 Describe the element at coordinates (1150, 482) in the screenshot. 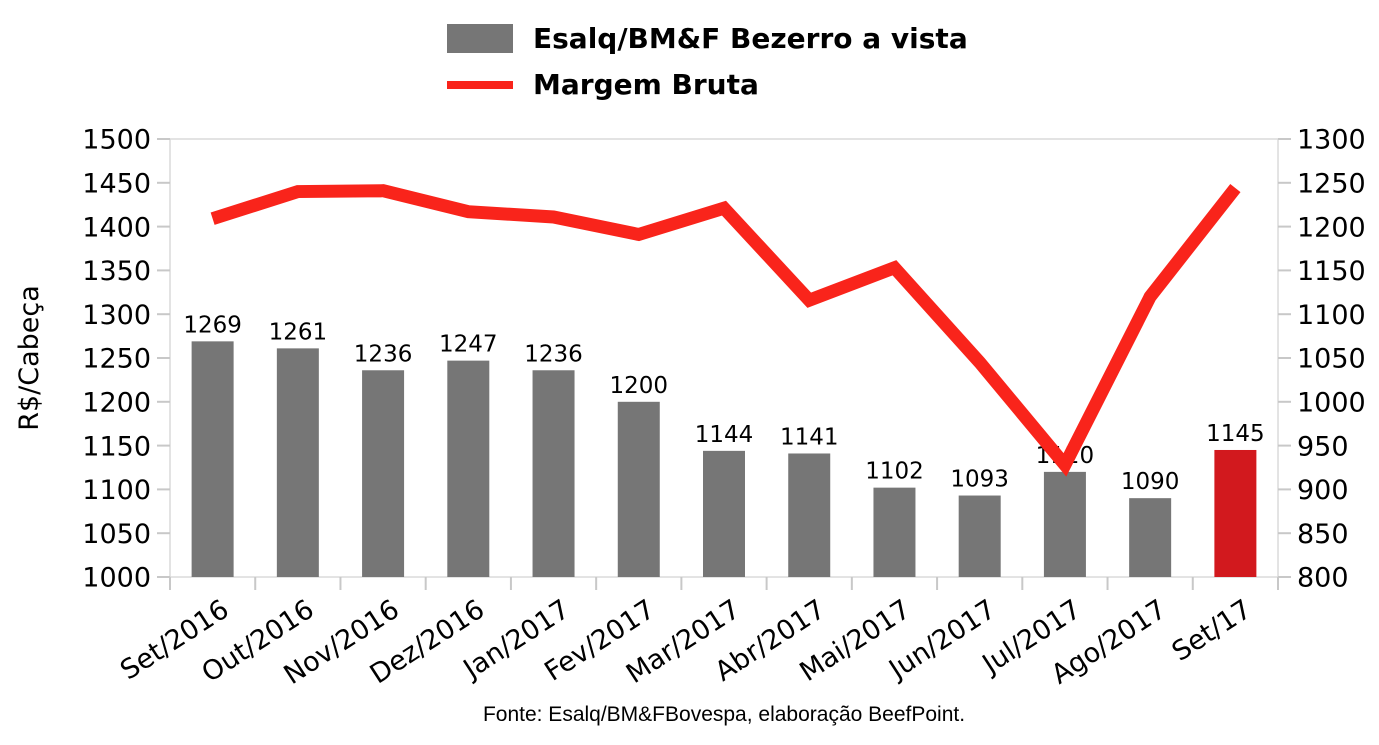

I see `bar-value-label: 1090` at that location.